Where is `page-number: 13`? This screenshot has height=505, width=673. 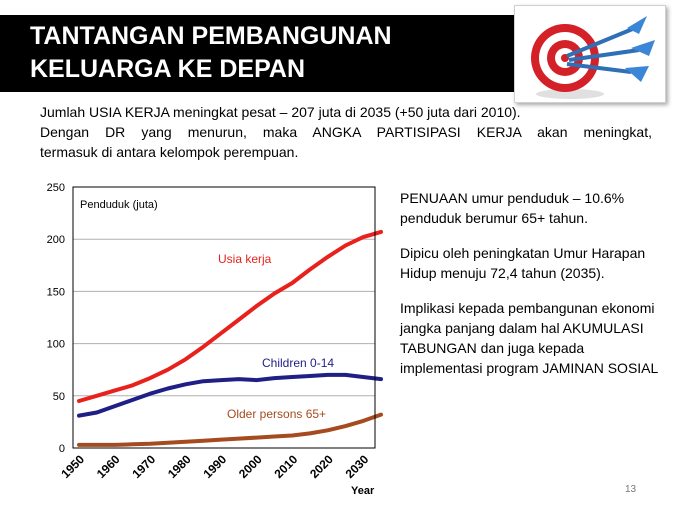
page-number: 13 is located at coordinates (631, 489).